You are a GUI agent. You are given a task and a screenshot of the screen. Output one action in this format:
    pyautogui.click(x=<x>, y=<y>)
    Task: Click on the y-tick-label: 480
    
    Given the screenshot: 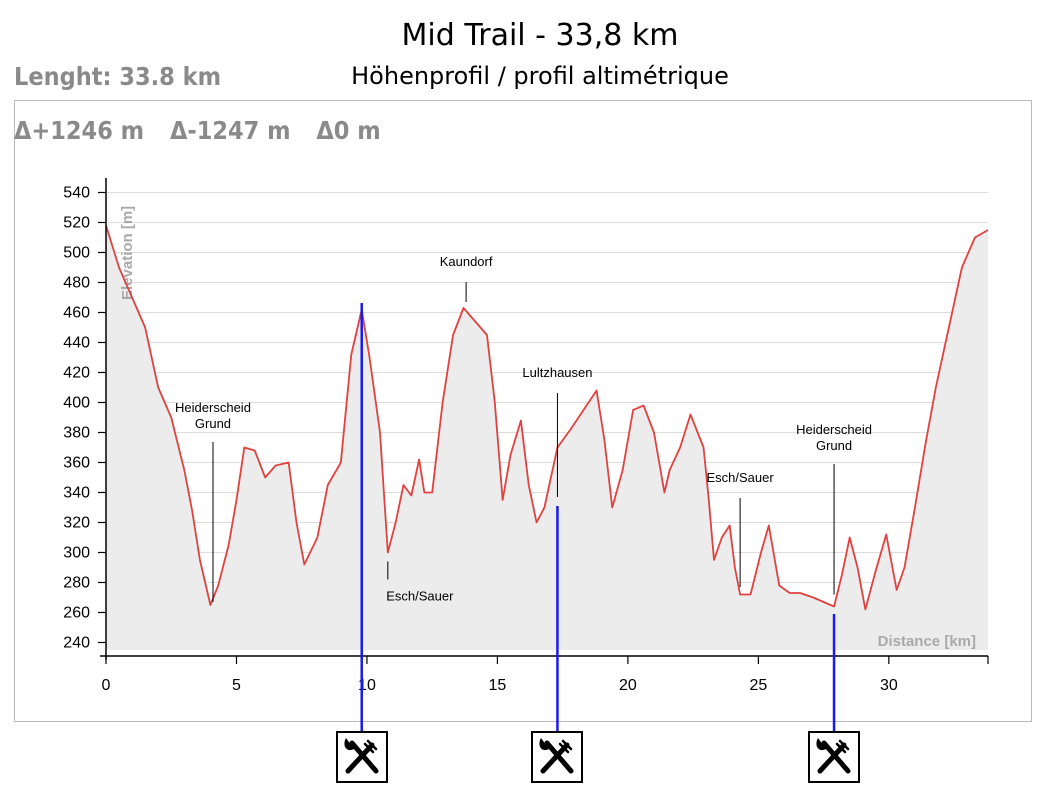 What is the action you would take?
    pyautogui.click(x=76, y=283)
    